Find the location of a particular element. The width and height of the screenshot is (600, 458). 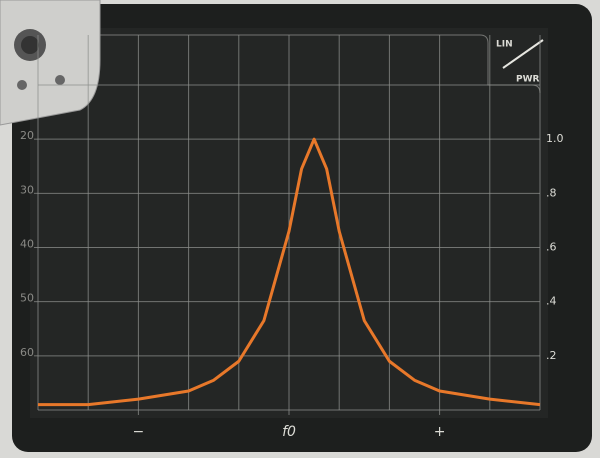

x-tick-label: + is located at coordinates (440, 432).